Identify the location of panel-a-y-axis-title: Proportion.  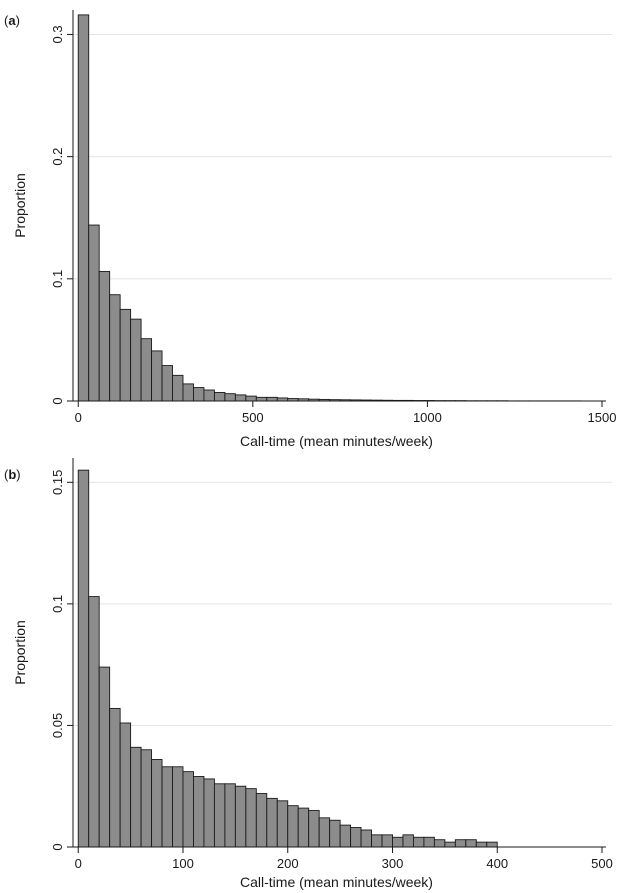
(20, 205).